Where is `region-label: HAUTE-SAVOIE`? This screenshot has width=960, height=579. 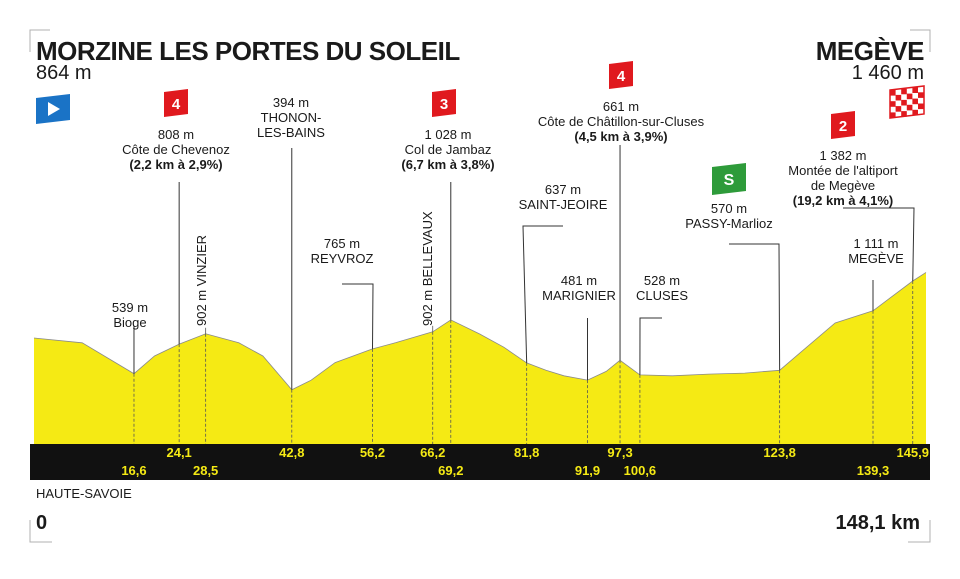 region-label: HAUTE-SAVOIE is located at coordinates (84, 493).